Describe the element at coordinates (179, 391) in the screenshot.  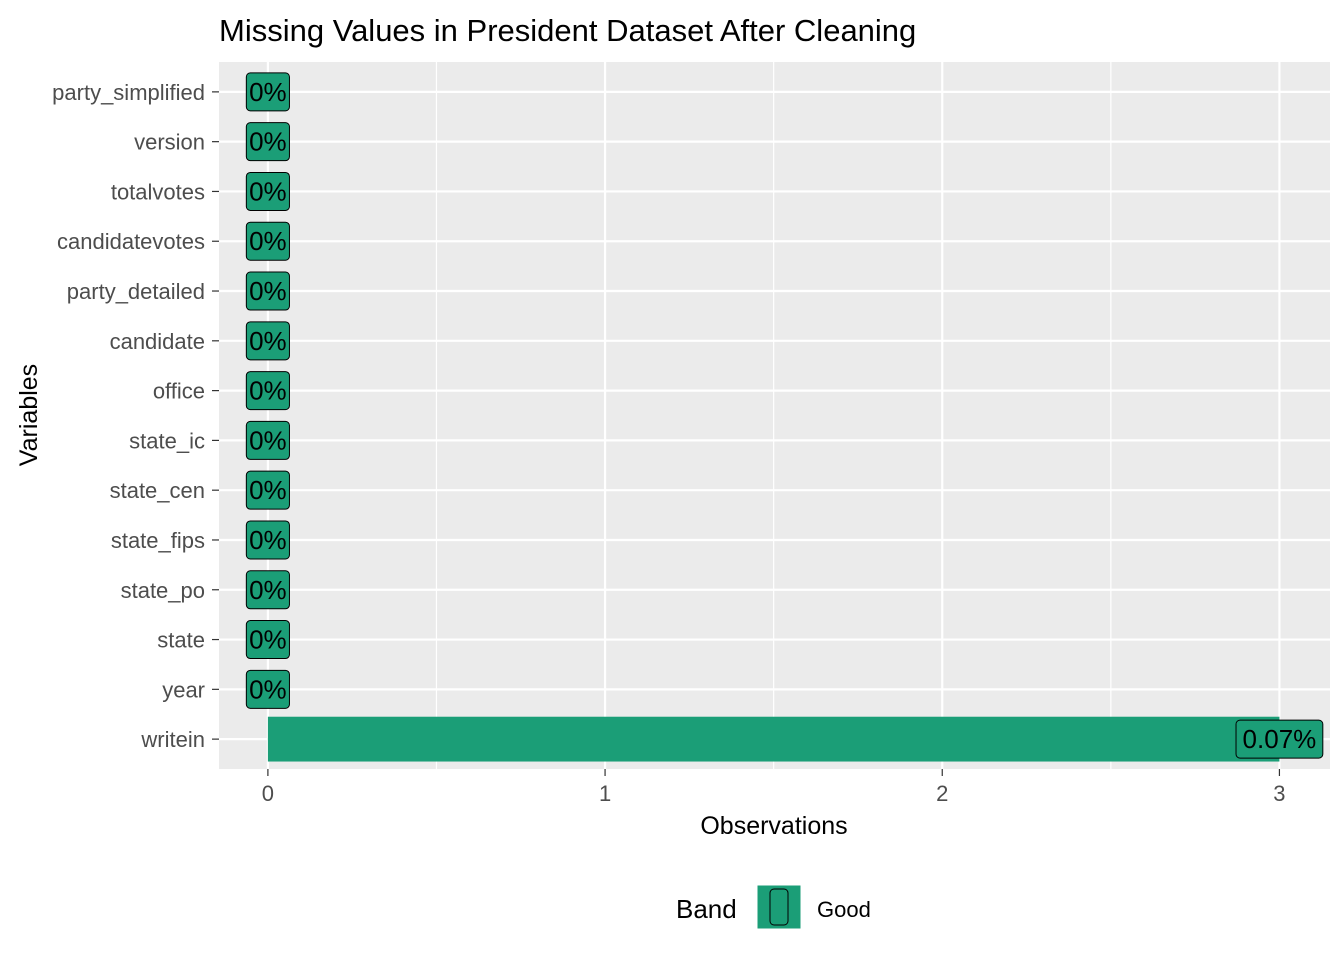
I see `y-tick-label: office` at that location.